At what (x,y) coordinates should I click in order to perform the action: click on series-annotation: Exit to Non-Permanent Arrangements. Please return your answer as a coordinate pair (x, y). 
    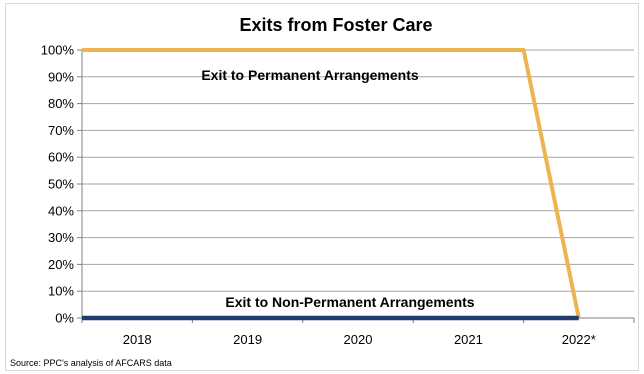
    Looking at the image, I should click on (349, 302).